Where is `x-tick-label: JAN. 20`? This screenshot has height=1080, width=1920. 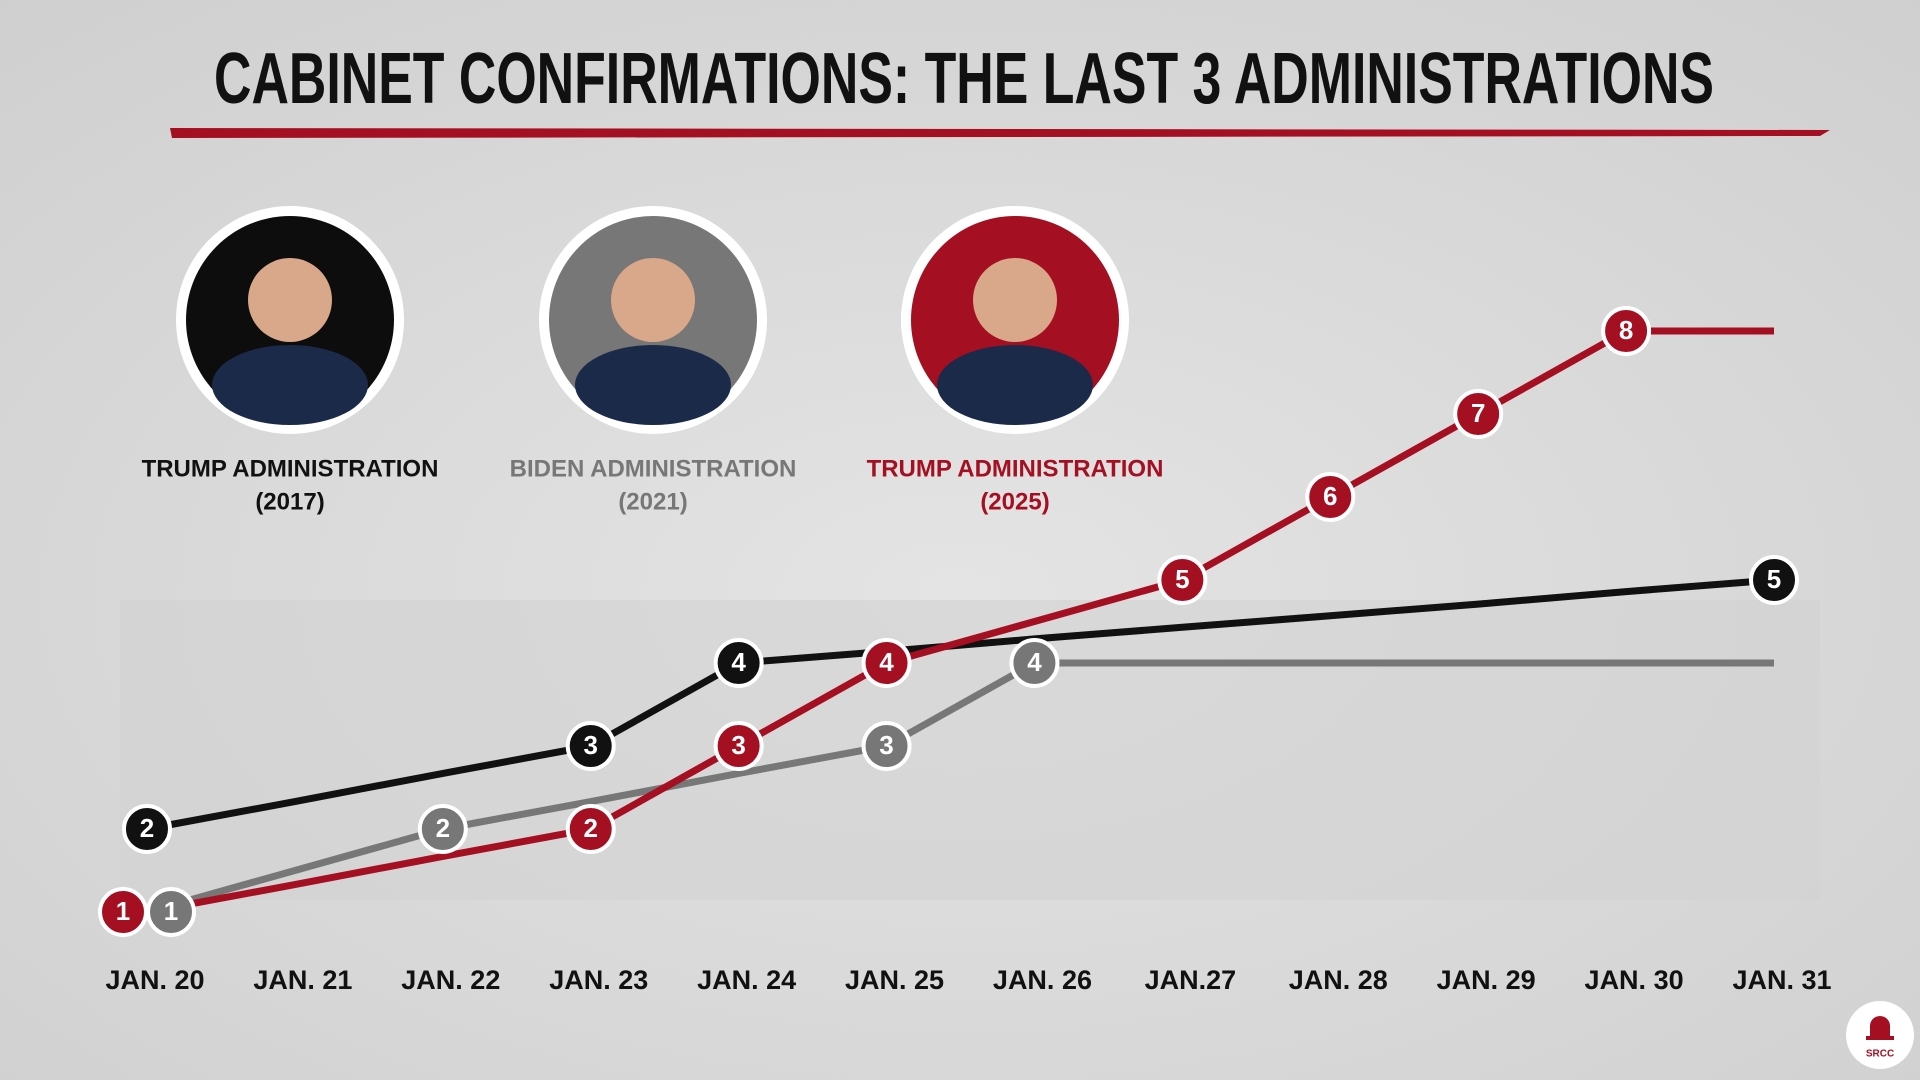
x-tick-label: JAN. 20 is located at coordinates (154, 980).